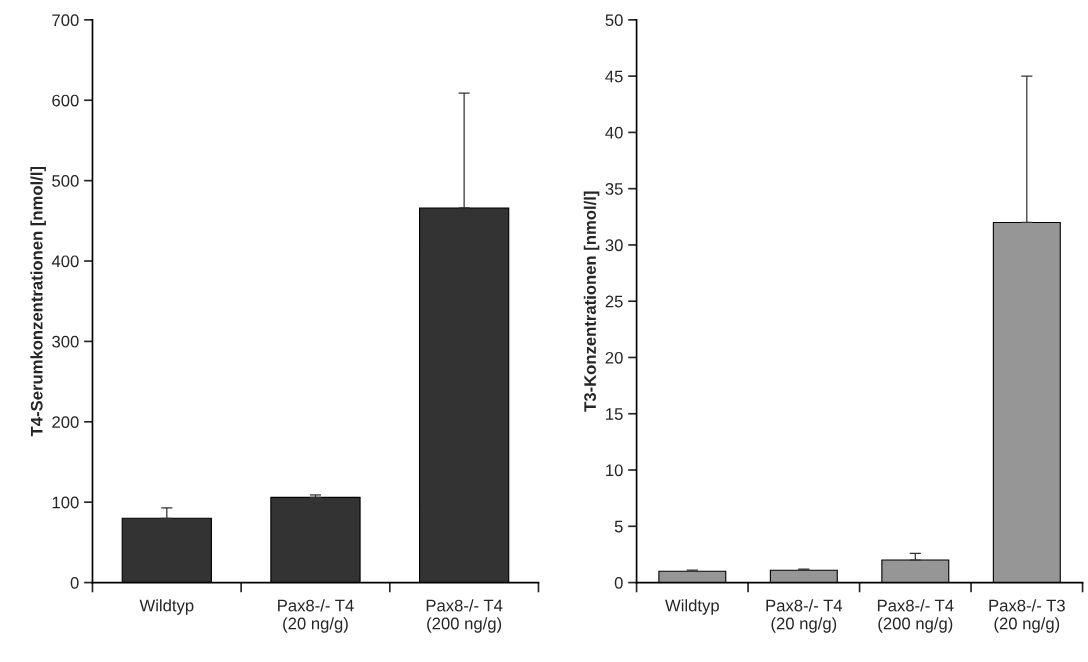 This screenshot has width=1088, height=662. What do you see at coordinates (614, 357) in the screenshot?
I see `y-tick-label: 20` at bounding box center [614, 357].